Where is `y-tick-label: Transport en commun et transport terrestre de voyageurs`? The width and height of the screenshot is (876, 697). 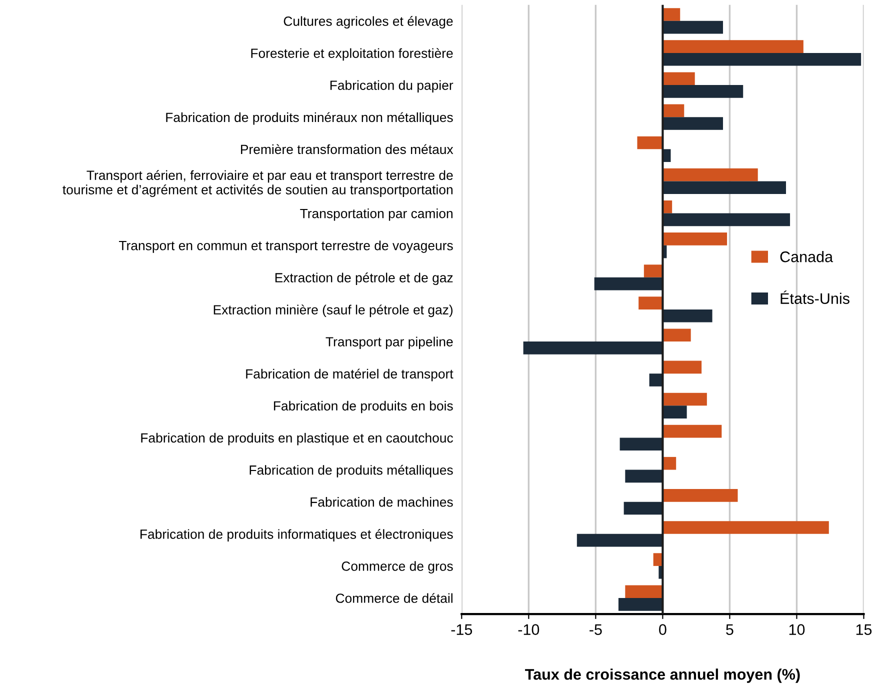
y-tick-label: Transport en commun et transport terrestre de voyageurs is located at coordinates (285, 246).